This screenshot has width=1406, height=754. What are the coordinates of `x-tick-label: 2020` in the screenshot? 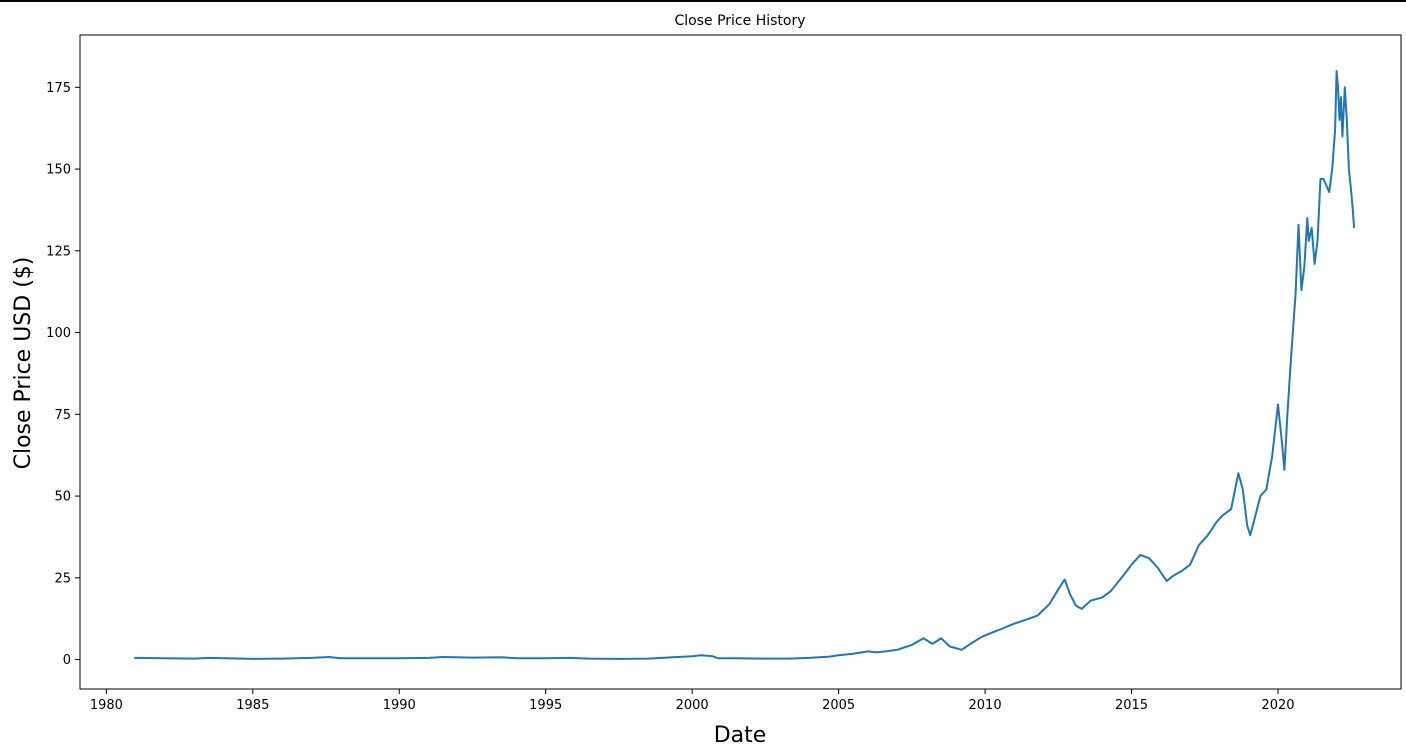 It's located at (1277, 705).